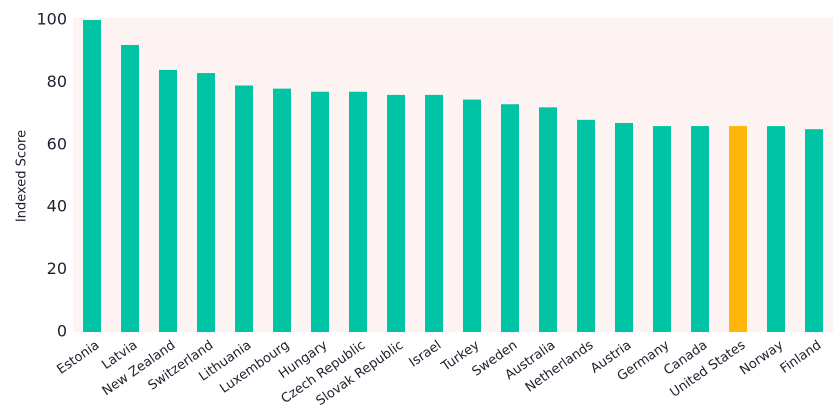 This screenshot has width=838, height=410. Describe the element at coordinates (51, 19) in the screenshot. I see `y-tick-label: 100` at that location.